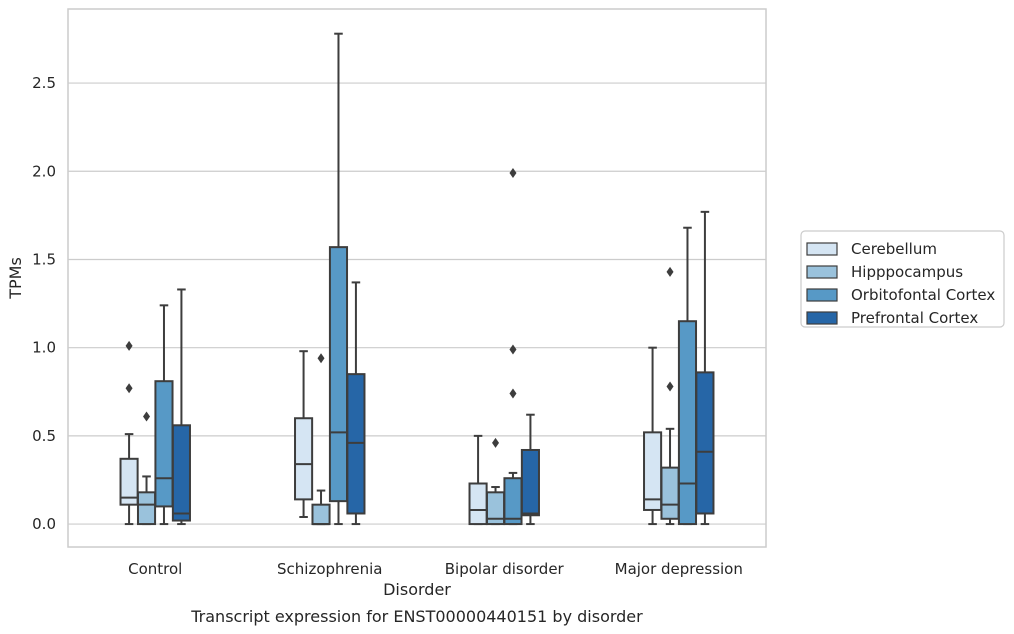 Image resolution: width=1014 pixels, height=634 pixels. I want to click on legend-label: Prefrontal Cortex, so click(914, 318).